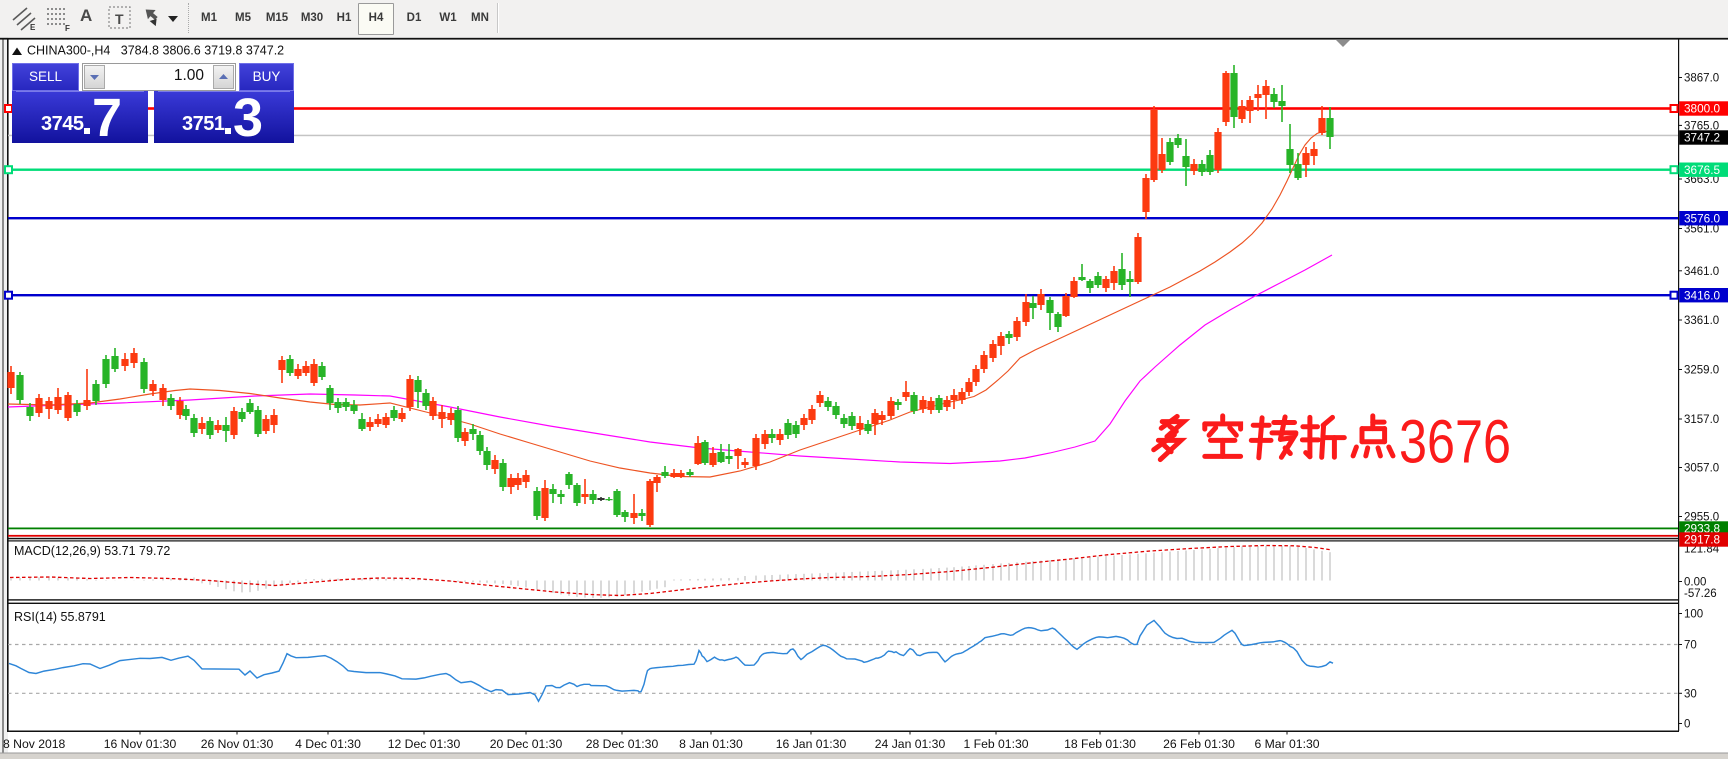  Describe the element at coordinates (119, 19) in the screenshot. I see `svg-text: T` at that location.